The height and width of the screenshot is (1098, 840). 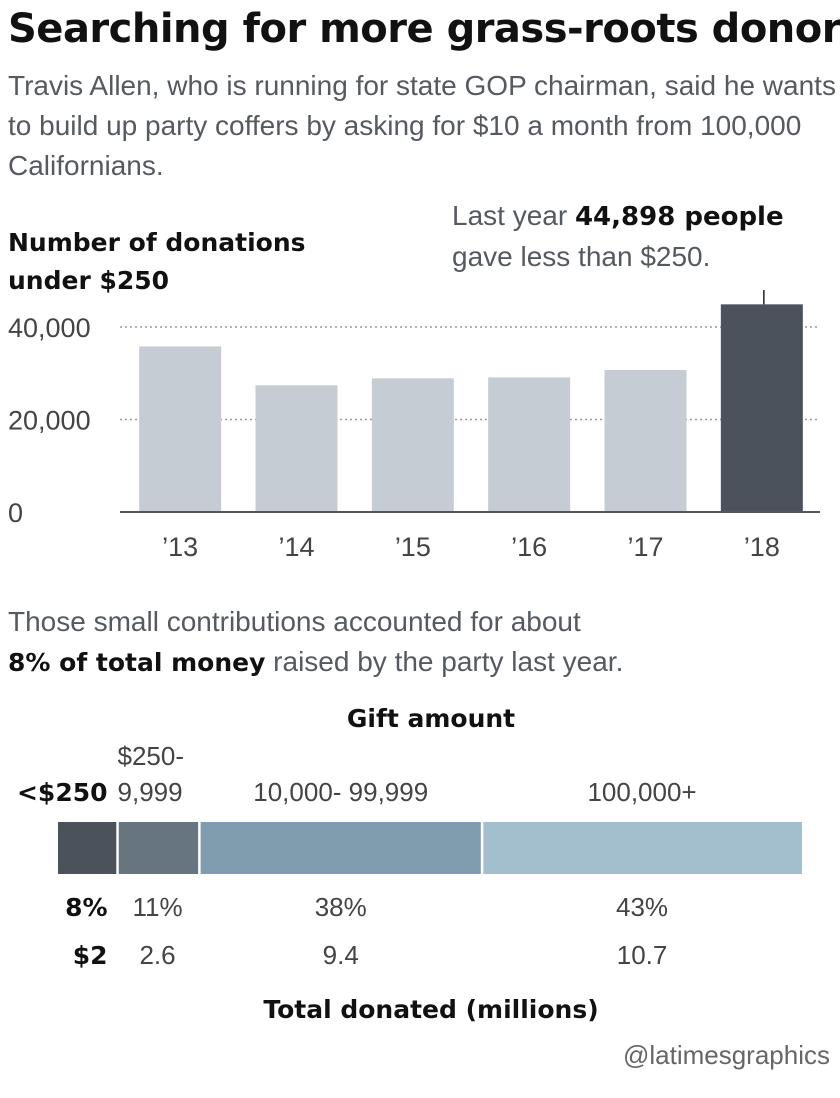 What do you see at coordinates (581, 256) in the screenshot?
I see `annotation-rest: gave less than $250.` at bounding box center [581, 256].